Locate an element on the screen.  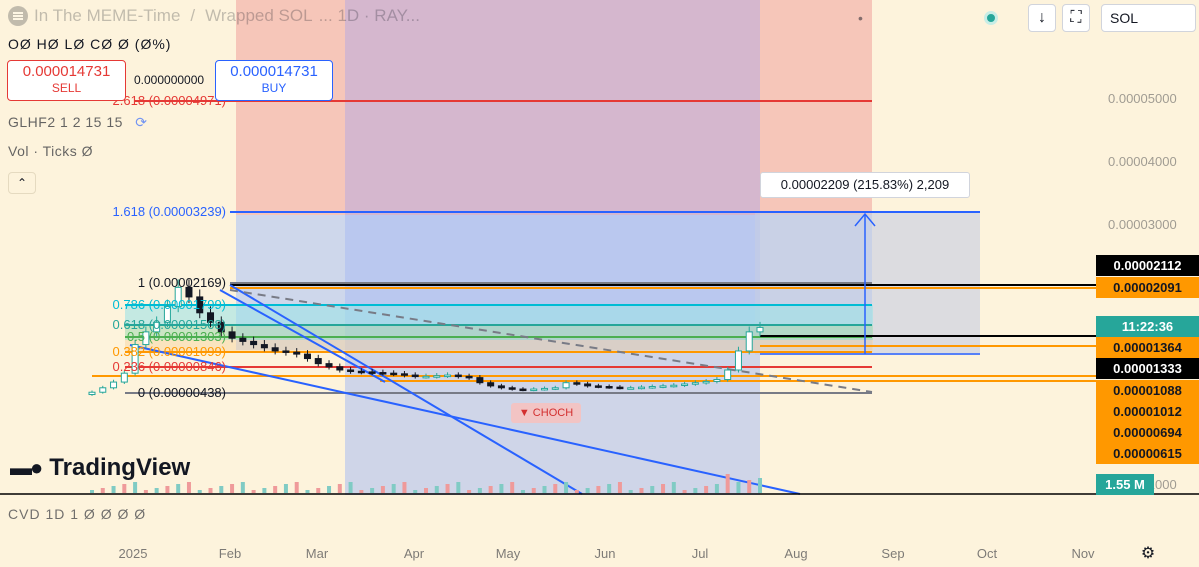
ohlc-values: OØ HØ LØ CØ Ø (Ø%) is located at coordinates (90, 44).